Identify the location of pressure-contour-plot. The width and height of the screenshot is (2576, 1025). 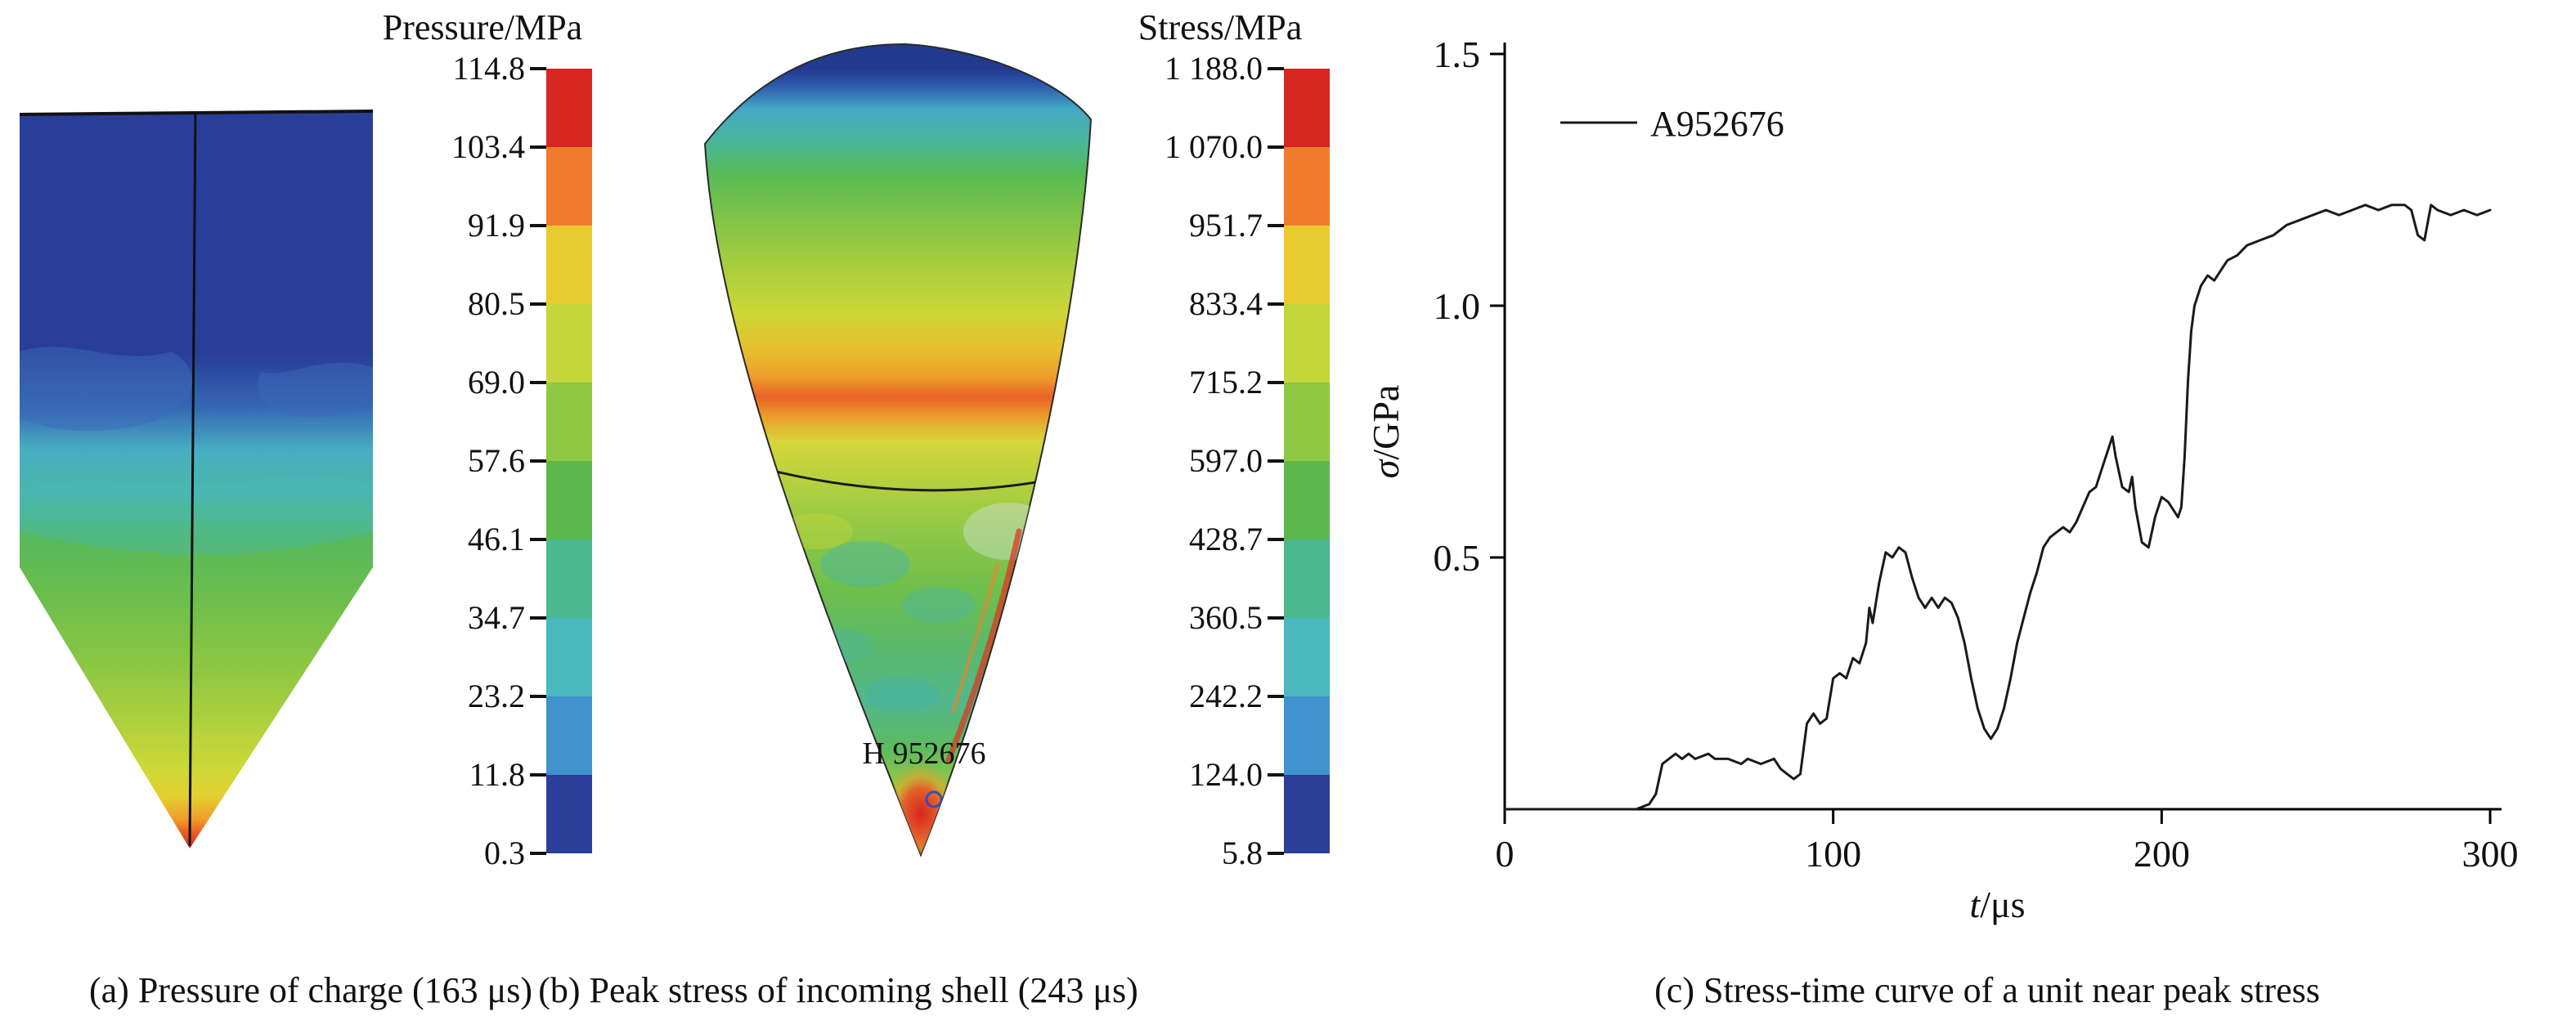
(197, 479).